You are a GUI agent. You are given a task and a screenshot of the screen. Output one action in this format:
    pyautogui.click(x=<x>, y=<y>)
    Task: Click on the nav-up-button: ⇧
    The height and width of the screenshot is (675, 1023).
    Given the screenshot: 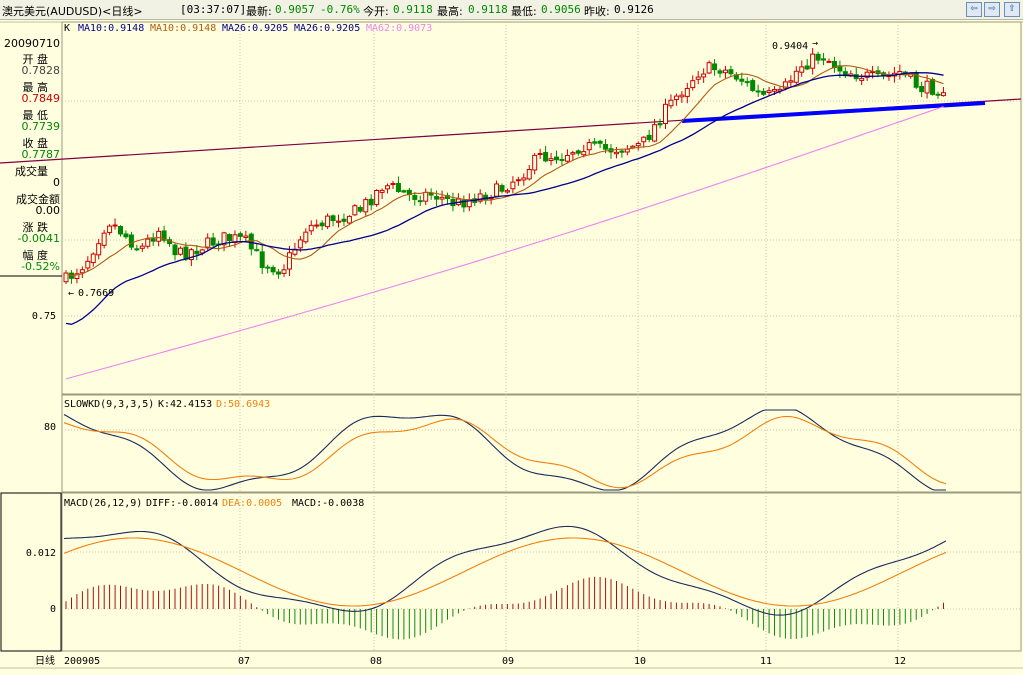 What is the action you would take?
    pyautogui.click(x=1012, y=9)
    